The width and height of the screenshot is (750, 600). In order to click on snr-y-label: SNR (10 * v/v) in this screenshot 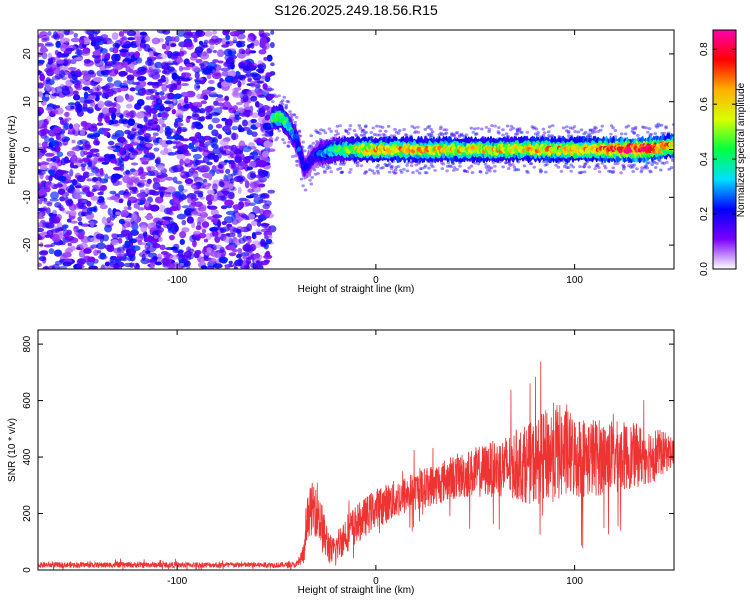, I will do `click(12, 450)`.